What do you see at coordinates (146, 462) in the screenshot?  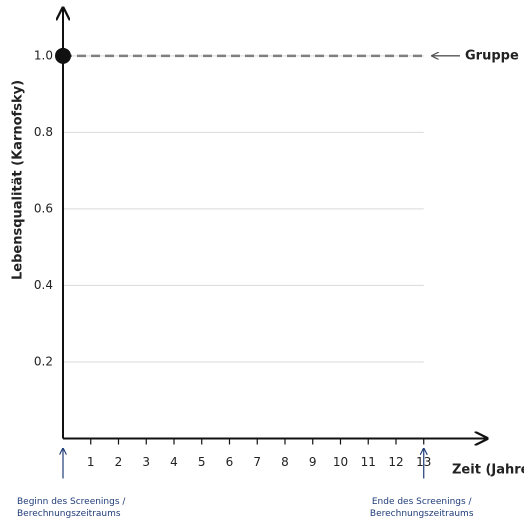 I see `x-tick-label: 3` at bounding box center [146, 462].